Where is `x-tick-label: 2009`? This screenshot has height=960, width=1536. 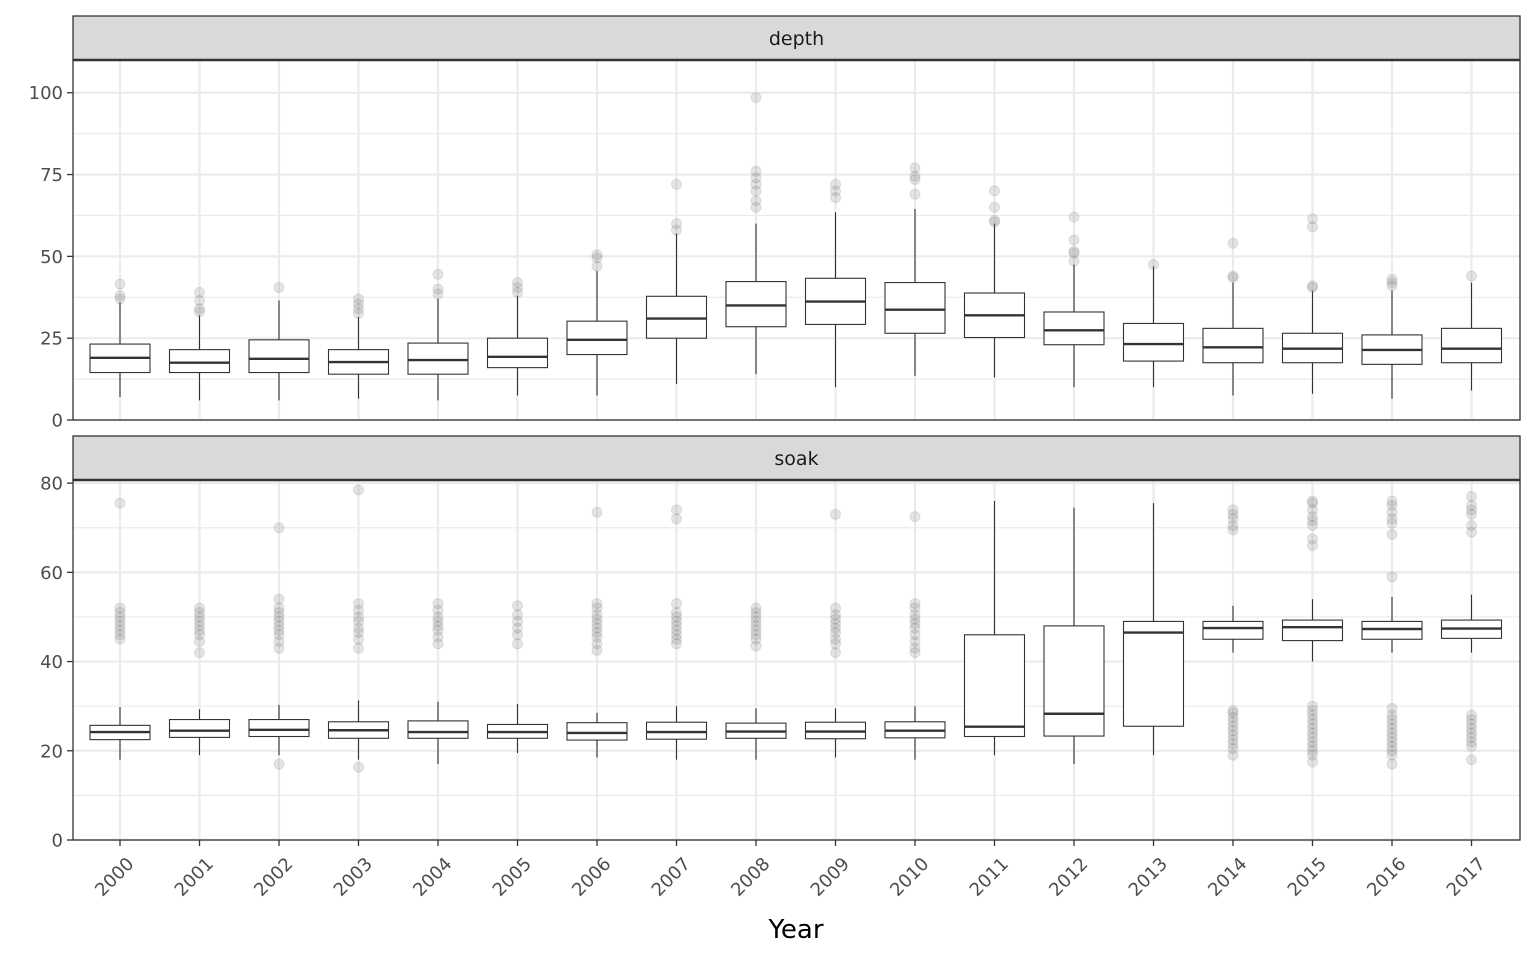 x-tick-label: 2009 is located at coordinates (830, 877).